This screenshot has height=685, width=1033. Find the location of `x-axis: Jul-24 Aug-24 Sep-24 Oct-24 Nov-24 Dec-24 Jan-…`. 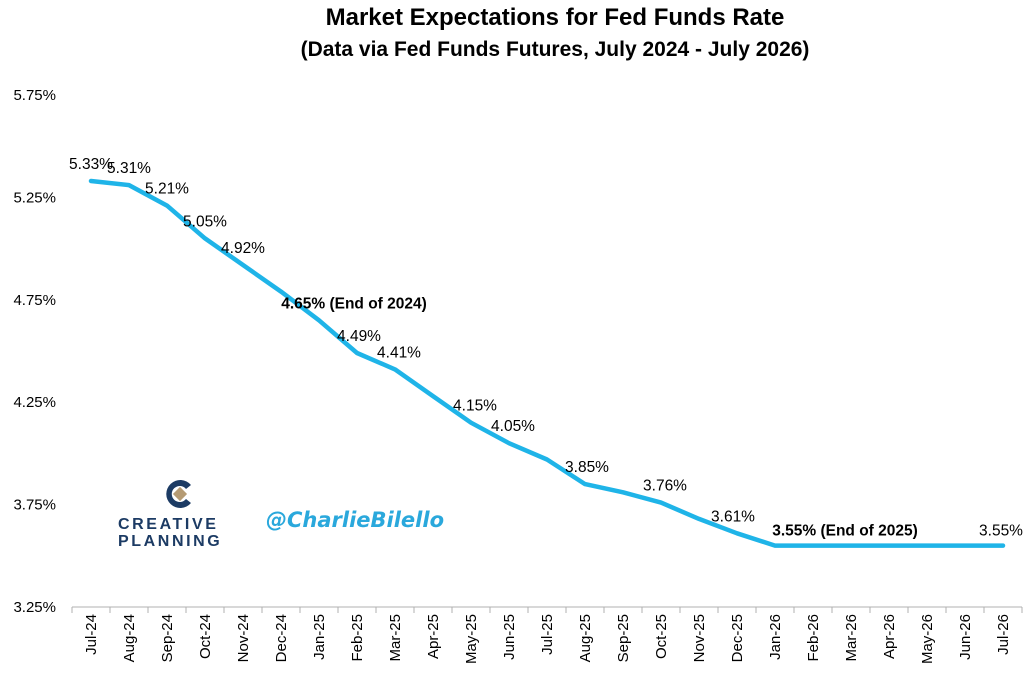

x-axis: Jul-24 Aug-24 Sep-24 Oct-24 Nov-24 Dec-24 Jan-… is located at coordinates (547, 635).